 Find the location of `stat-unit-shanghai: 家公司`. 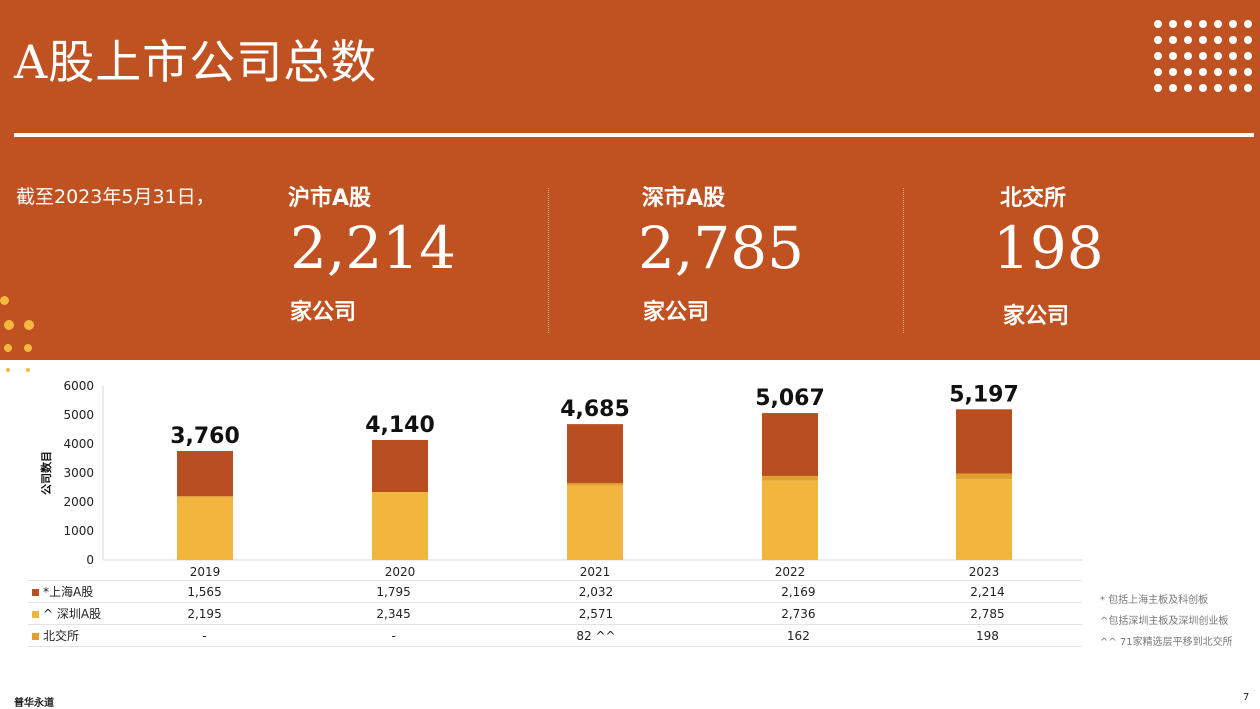

stat-unit-shanghai: 家公司 is located at coordinates (323, 312).